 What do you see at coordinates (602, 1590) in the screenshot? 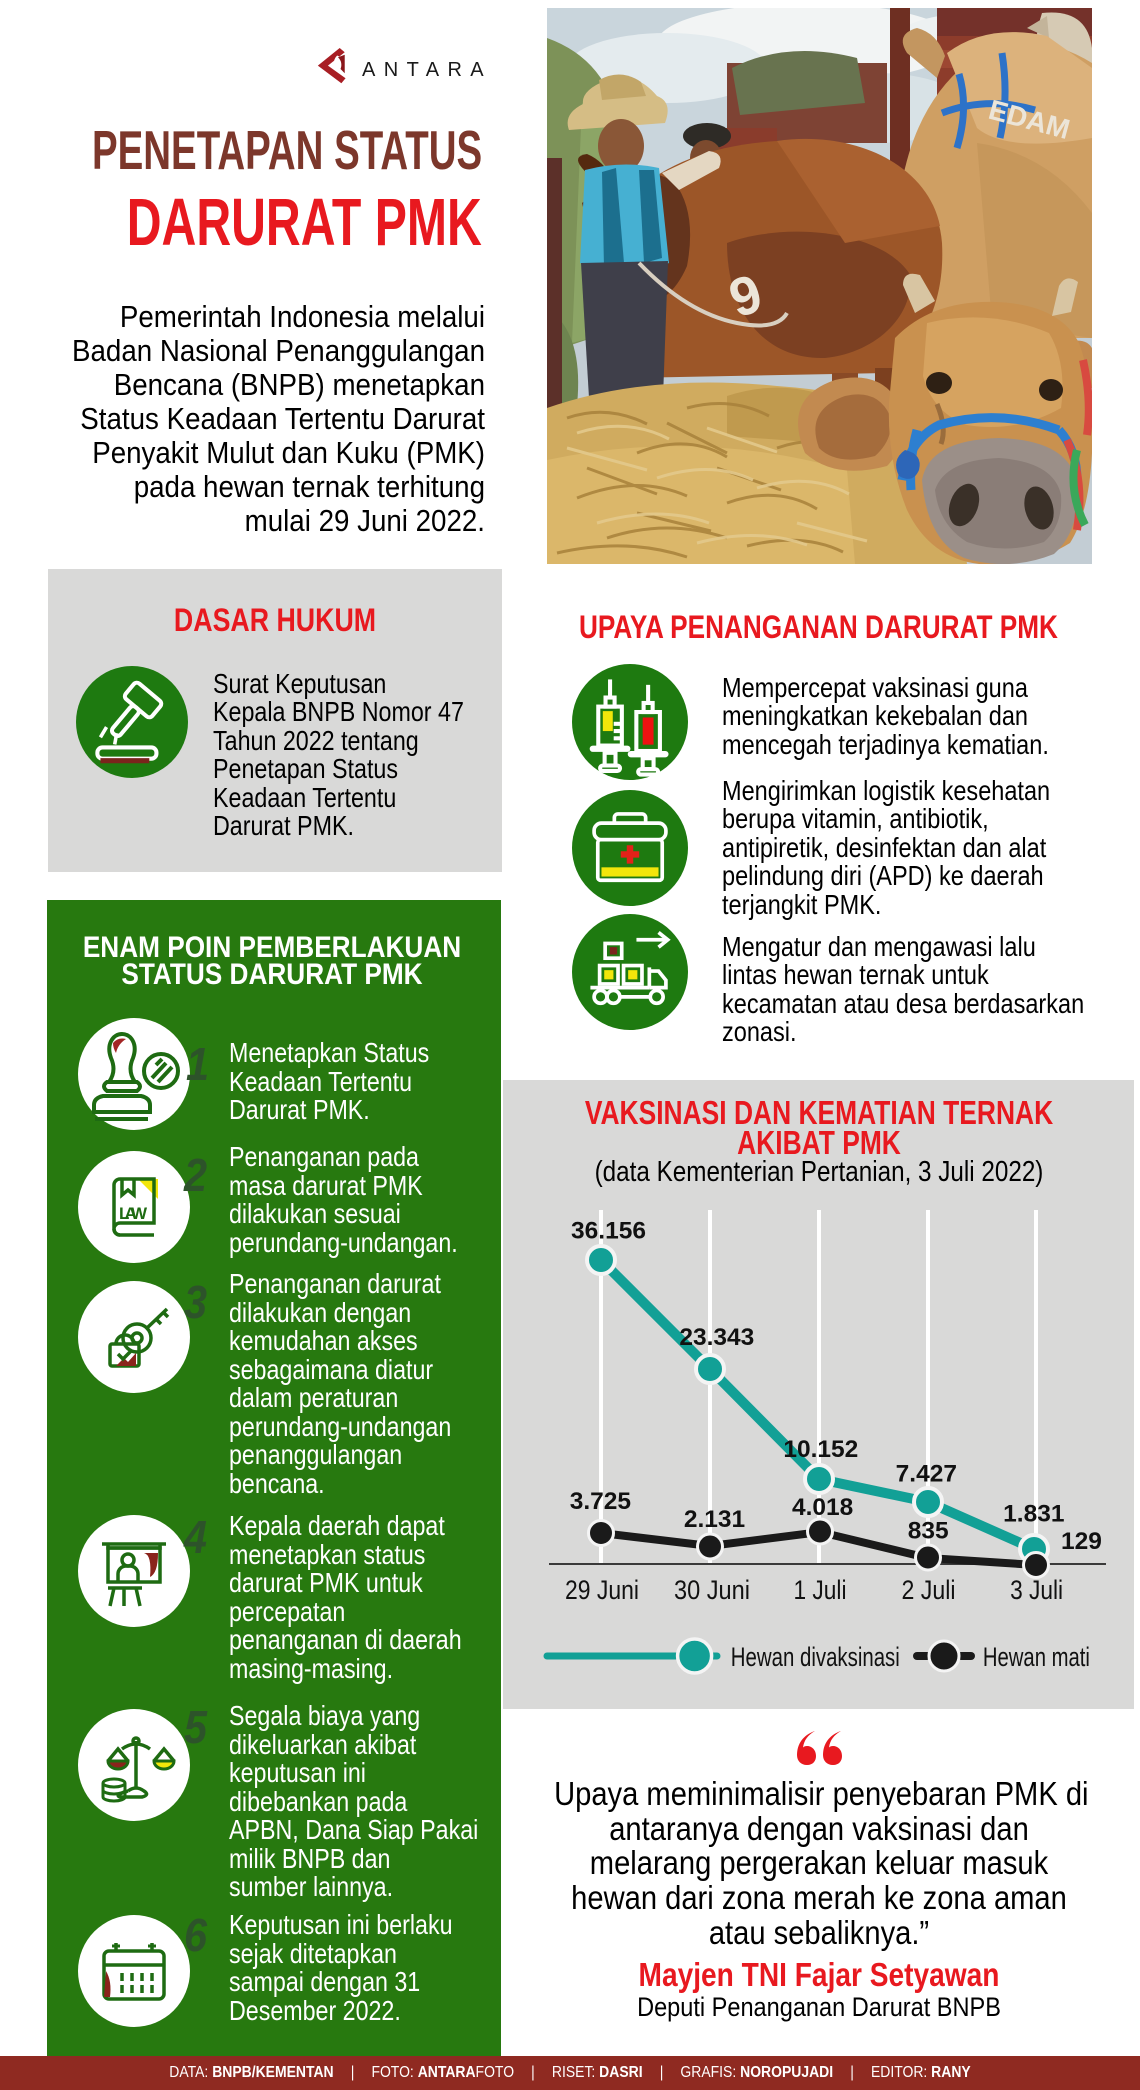
I see `svg-text: 29 Juni` at bounding box center [602, 1590].